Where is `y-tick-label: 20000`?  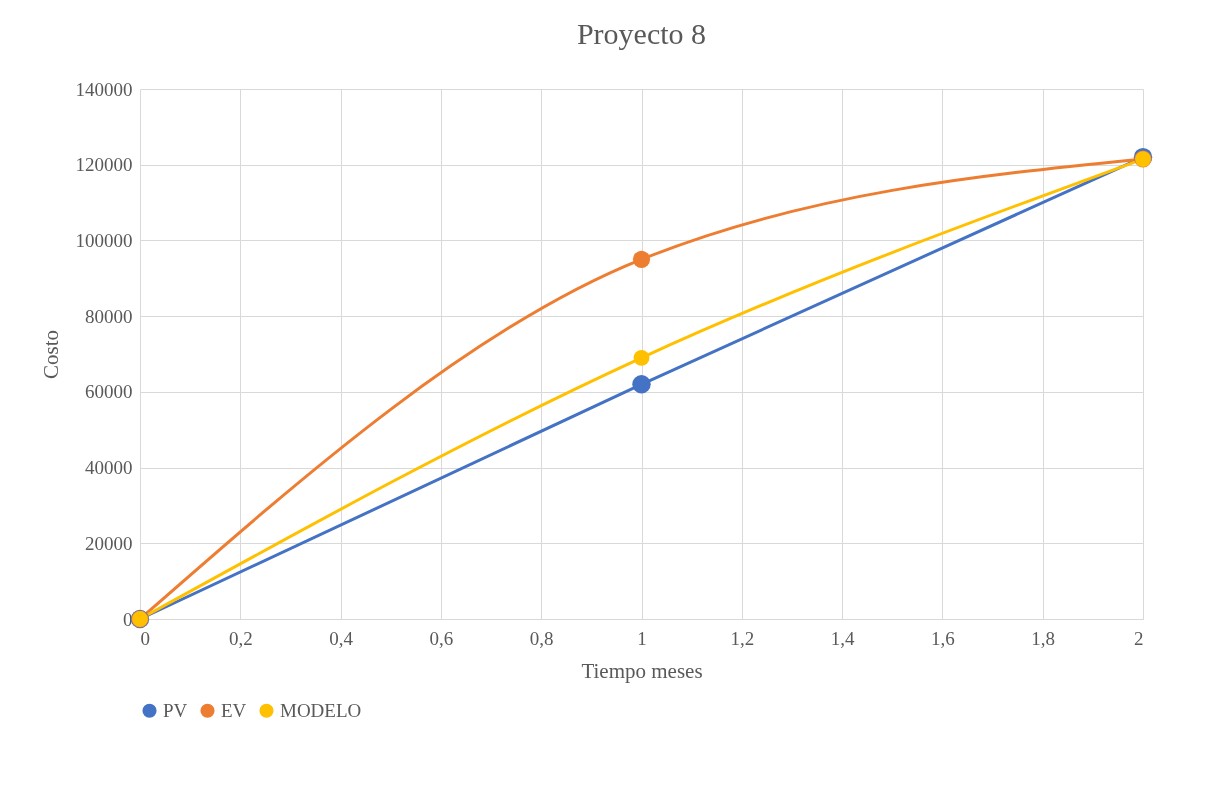
y-tick-label: 20000 is located at coordinates (109, 543).